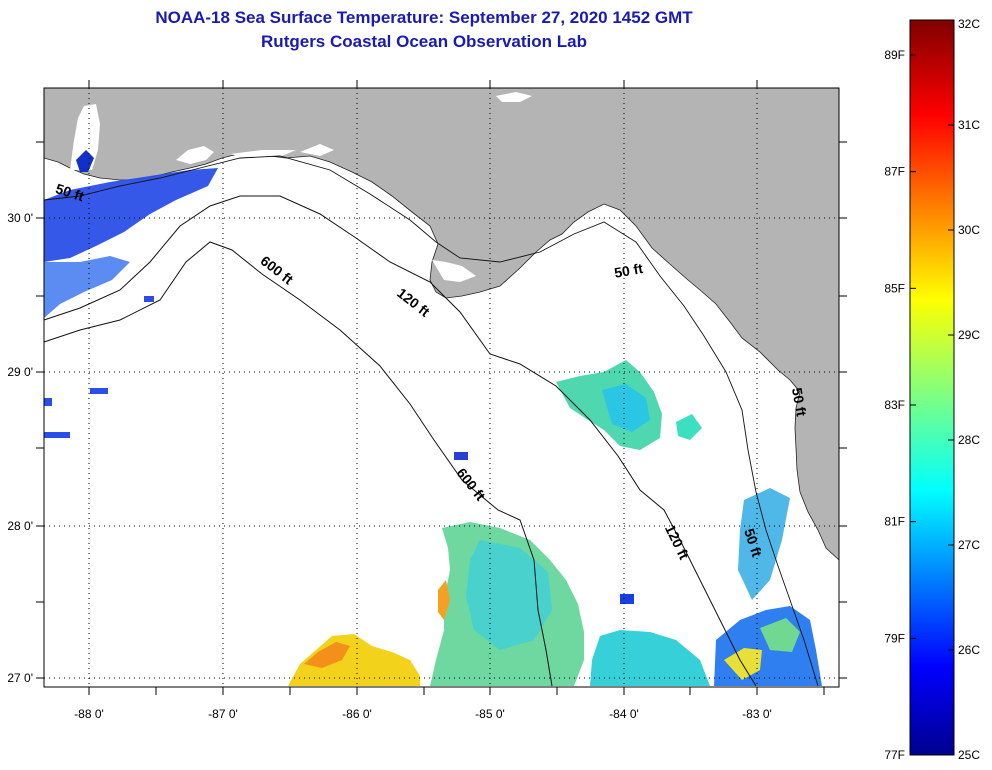 Image resolution: width=992 pixels, height=770 pixels. I want to click on sst-patch-bigbend-cyan, so click(626, 408).